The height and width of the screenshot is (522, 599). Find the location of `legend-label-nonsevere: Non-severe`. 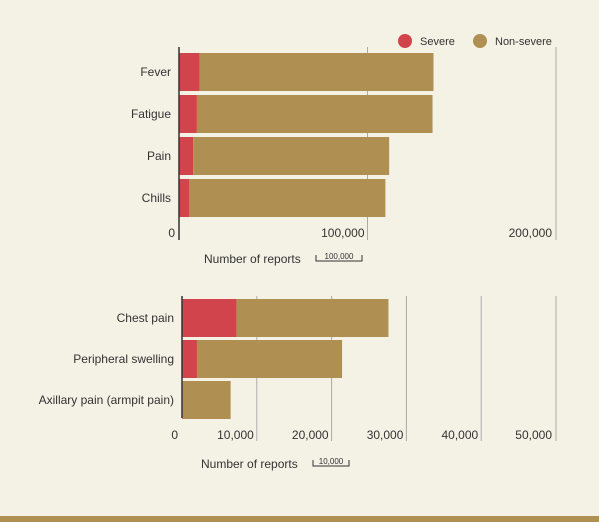

legend-label-nonsevere: Non-severe is located at coordinates (523, 42).